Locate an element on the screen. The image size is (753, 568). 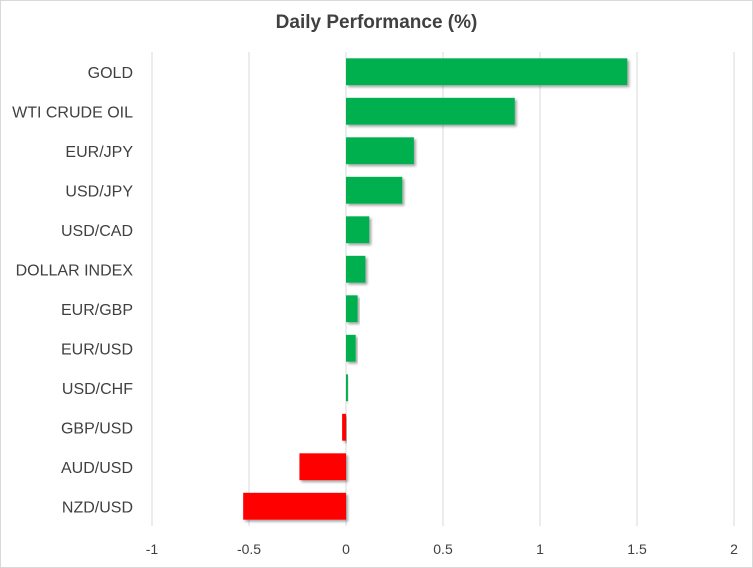
category-label: USD/CAD is located at coordinates (97, 231).